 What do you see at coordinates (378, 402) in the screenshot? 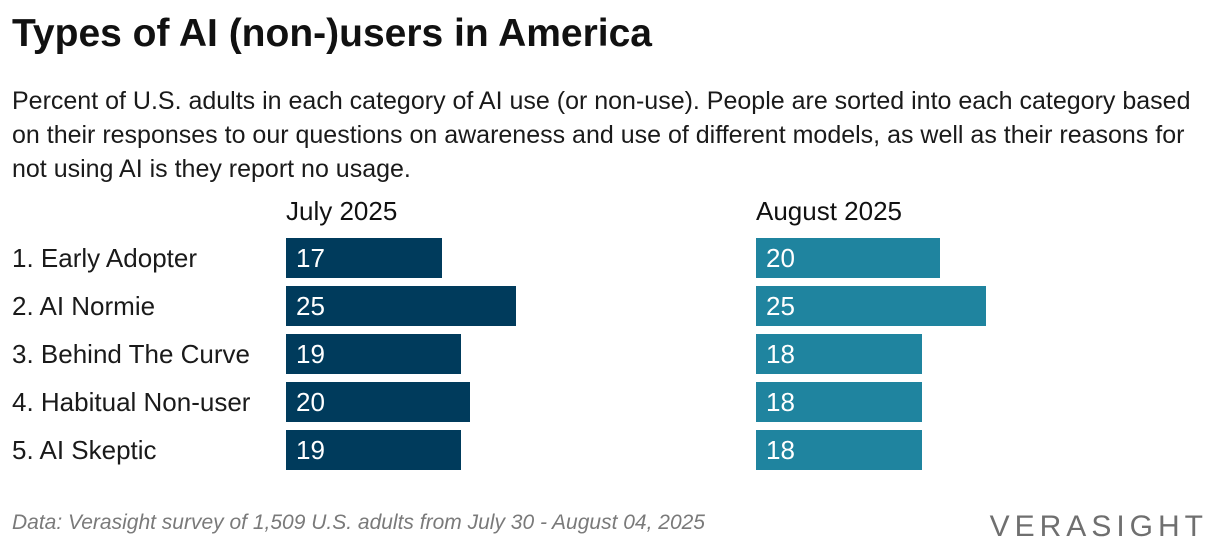
I see `bar-july: 20` at bounding box center [378, 402].